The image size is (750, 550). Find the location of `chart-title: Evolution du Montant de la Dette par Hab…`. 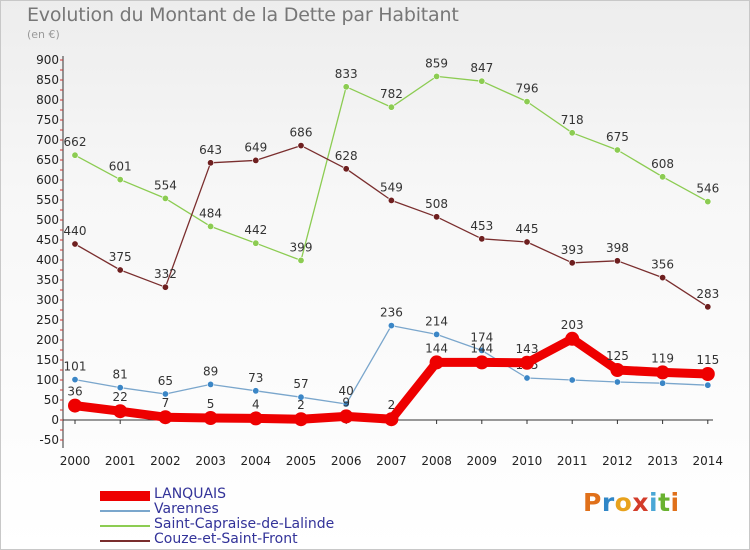

chart-title: Evolution du Montant de la Dette par Hab… is located at coordinates (243, 15).